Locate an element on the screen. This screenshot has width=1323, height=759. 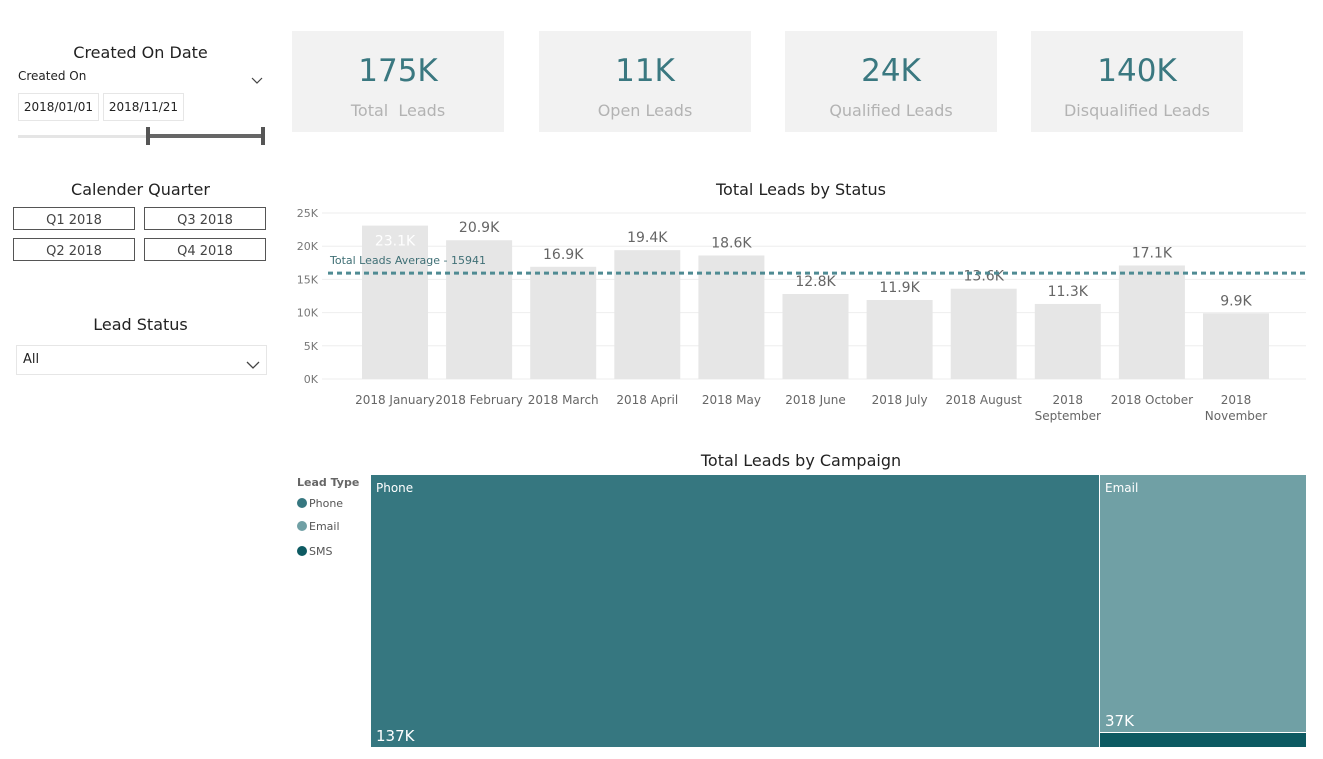
x-tick-label: 2018 January is located at coordinates (395, 400).